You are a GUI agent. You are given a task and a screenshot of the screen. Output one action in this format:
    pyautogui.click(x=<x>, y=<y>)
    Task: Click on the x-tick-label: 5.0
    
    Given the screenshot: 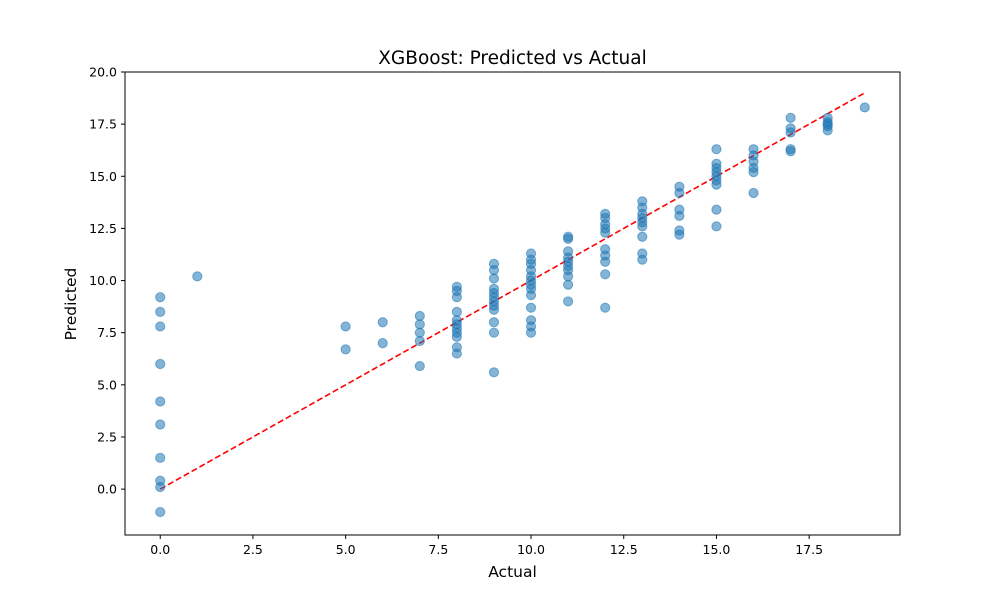 What is the action you would take?
    pyautogui.click(x=346, y=549)
    